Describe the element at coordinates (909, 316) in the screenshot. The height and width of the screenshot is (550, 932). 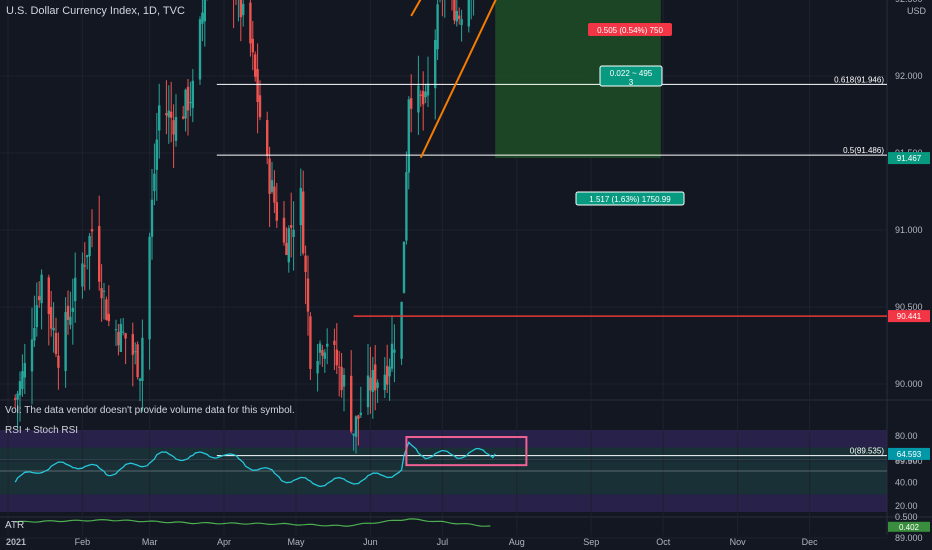
I see `price-tag: 90.441` at that location.